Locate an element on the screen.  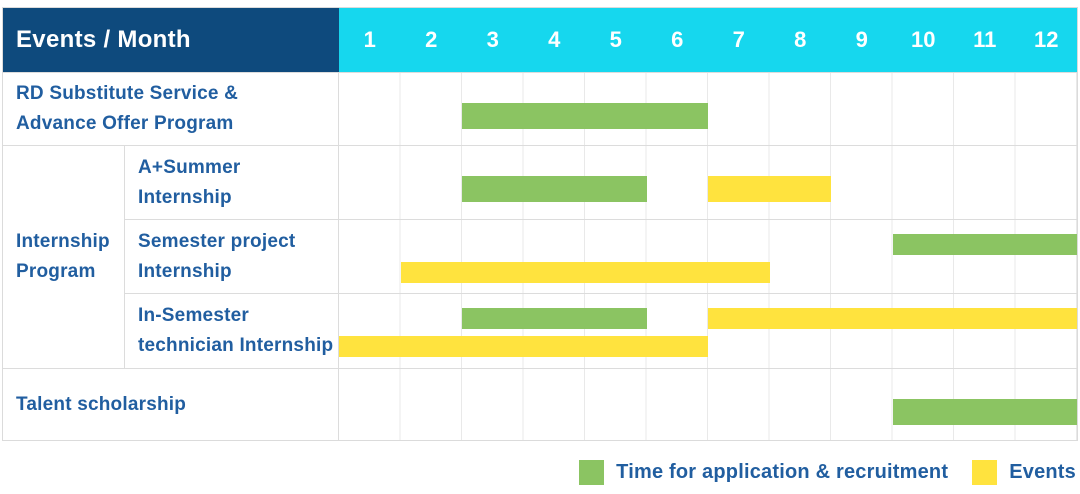
month-label: 4 is located at coordinates (554, 39).